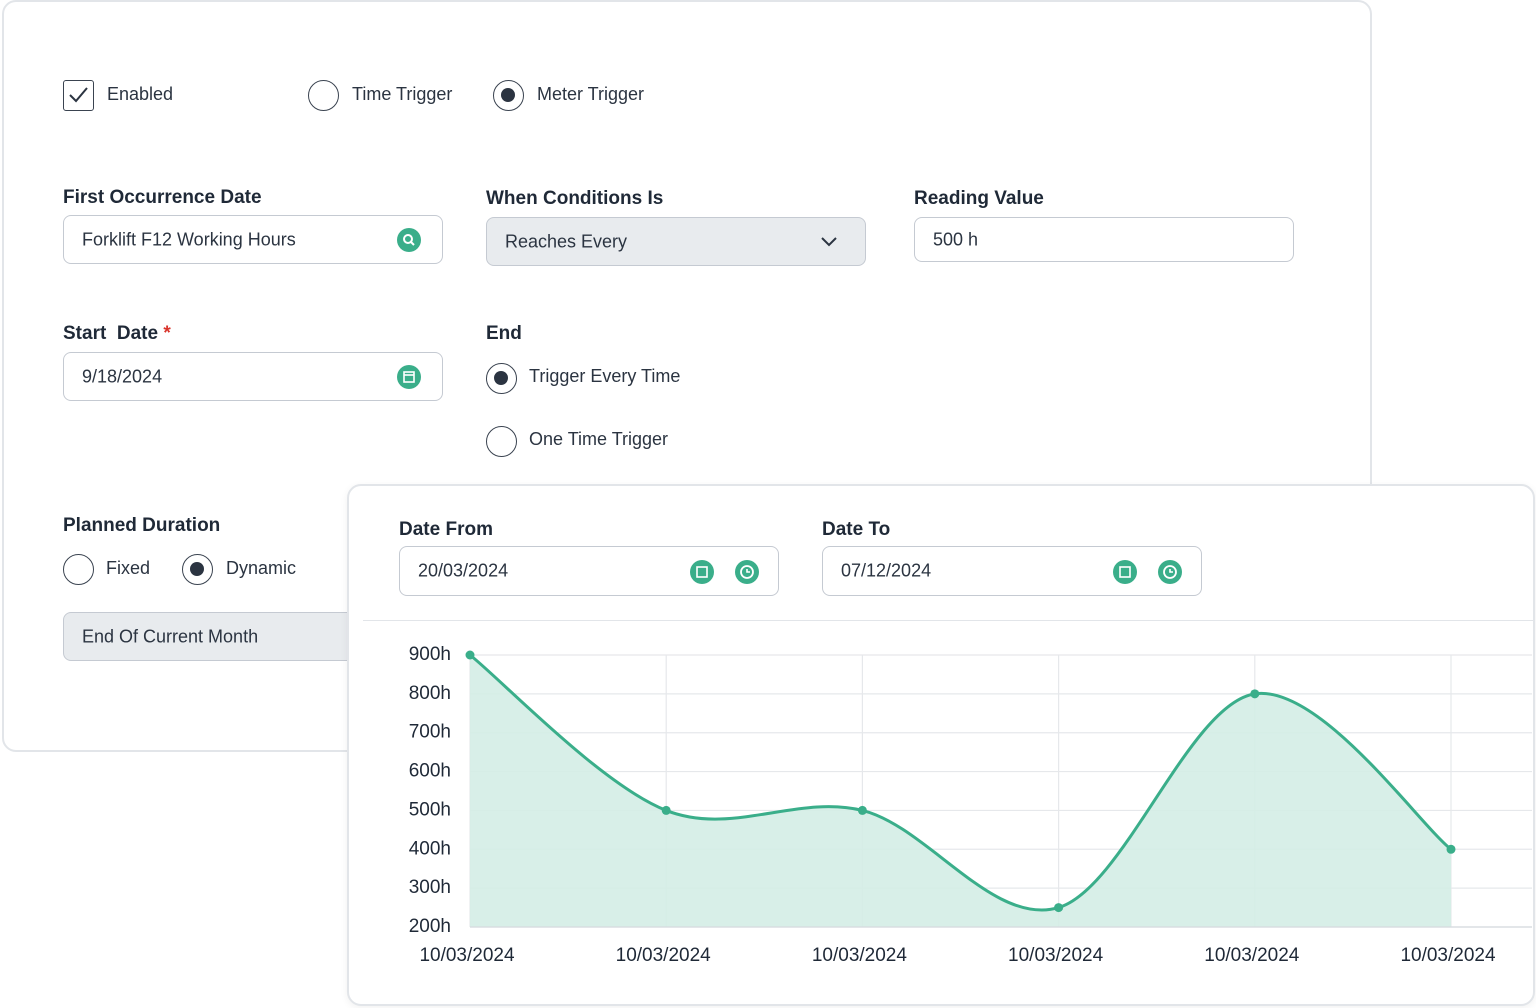 The width and height of the screenshot is (1536, 1008). What do you see at coordinates (589, 571) in the screenshot?
I see `date-input: 20/03/2024` at bounding box center [589, 571].